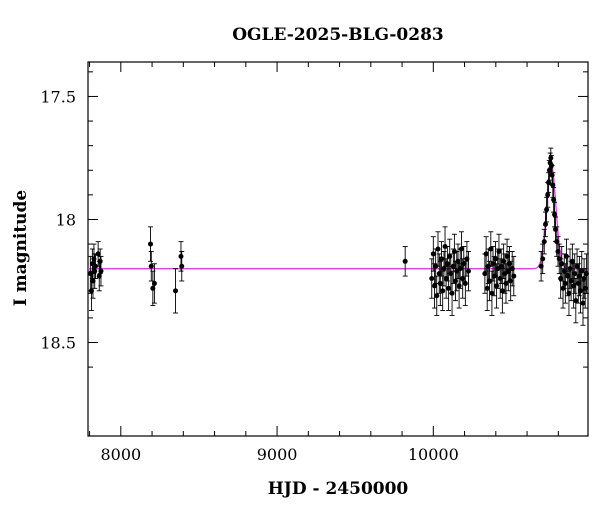 The width and height of the screenshot is (600, 512). What do you see at coordinates (277, 454) in the screenshot?
I see `x-tick-label: 9000` at bounding box center [277, 454].